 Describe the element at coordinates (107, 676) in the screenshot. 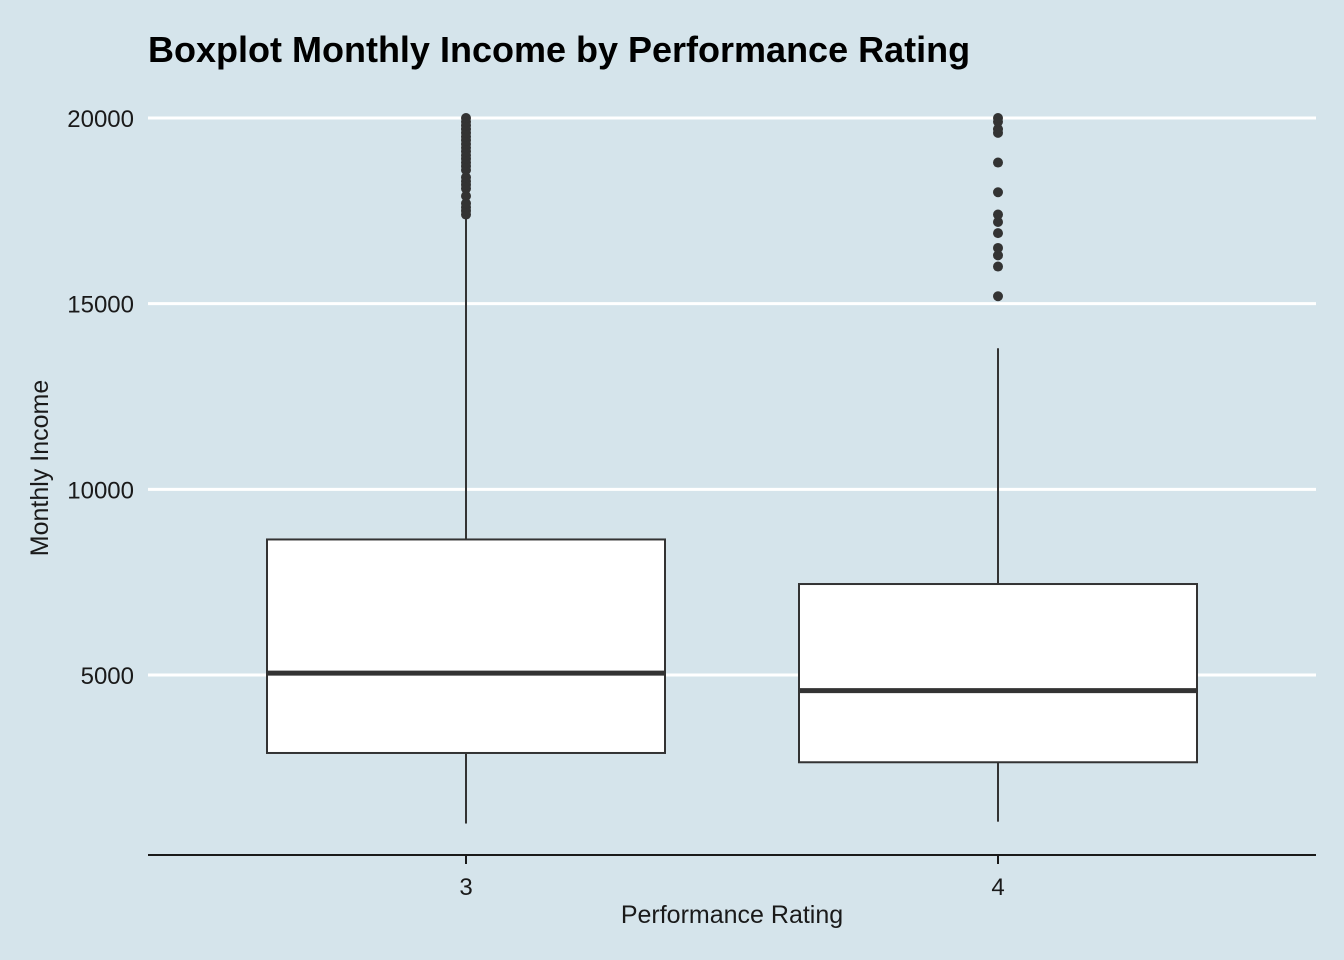

I see `y-tick-label: 5000` at that location.